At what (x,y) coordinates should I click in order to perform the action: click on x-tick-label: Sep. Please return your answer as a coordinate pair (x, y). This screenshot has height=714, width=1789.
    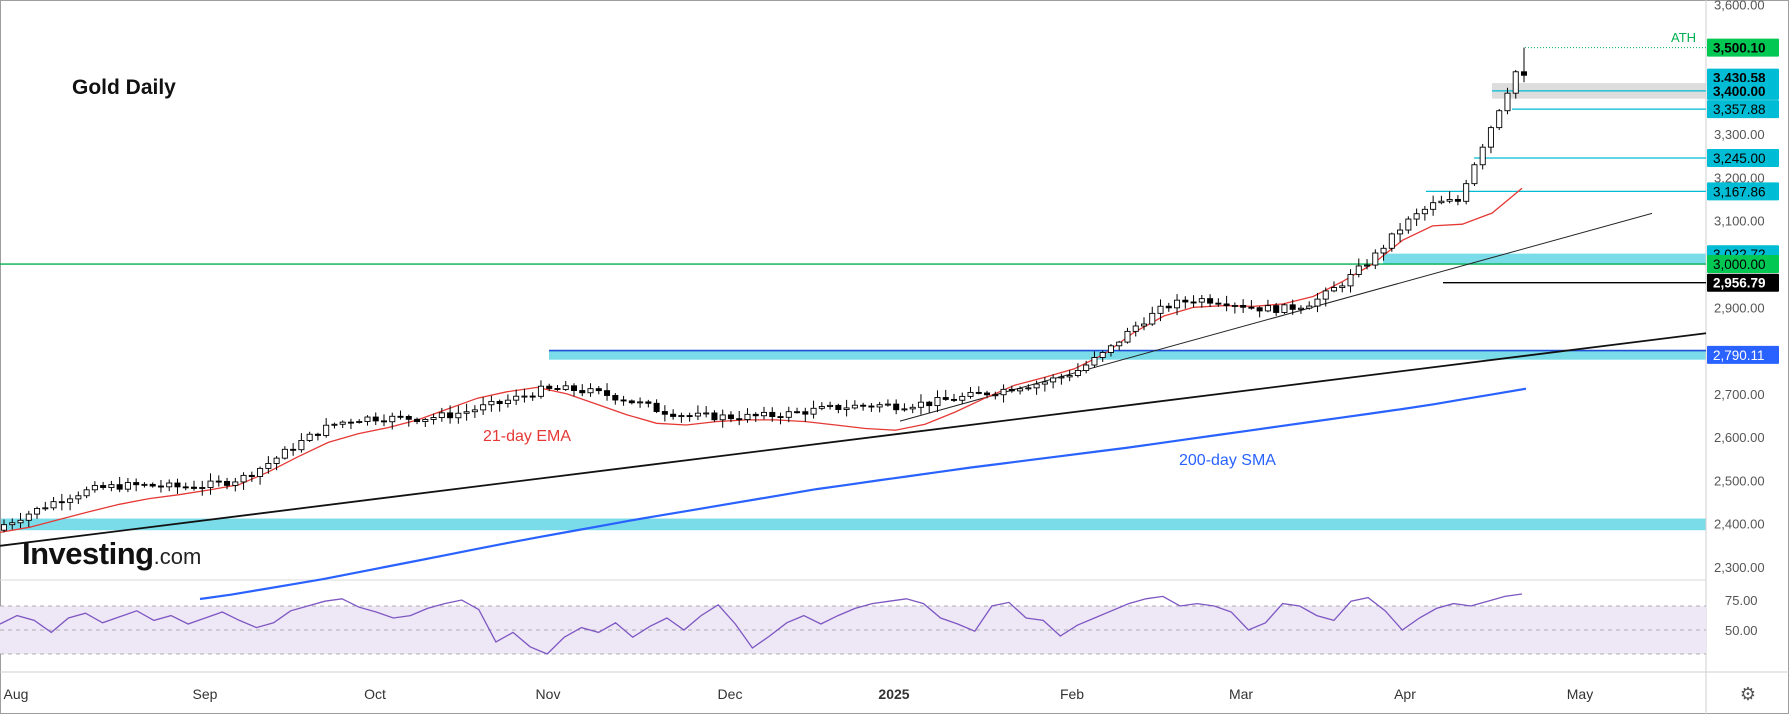
    Looking at the image, I should click on (205, 694).